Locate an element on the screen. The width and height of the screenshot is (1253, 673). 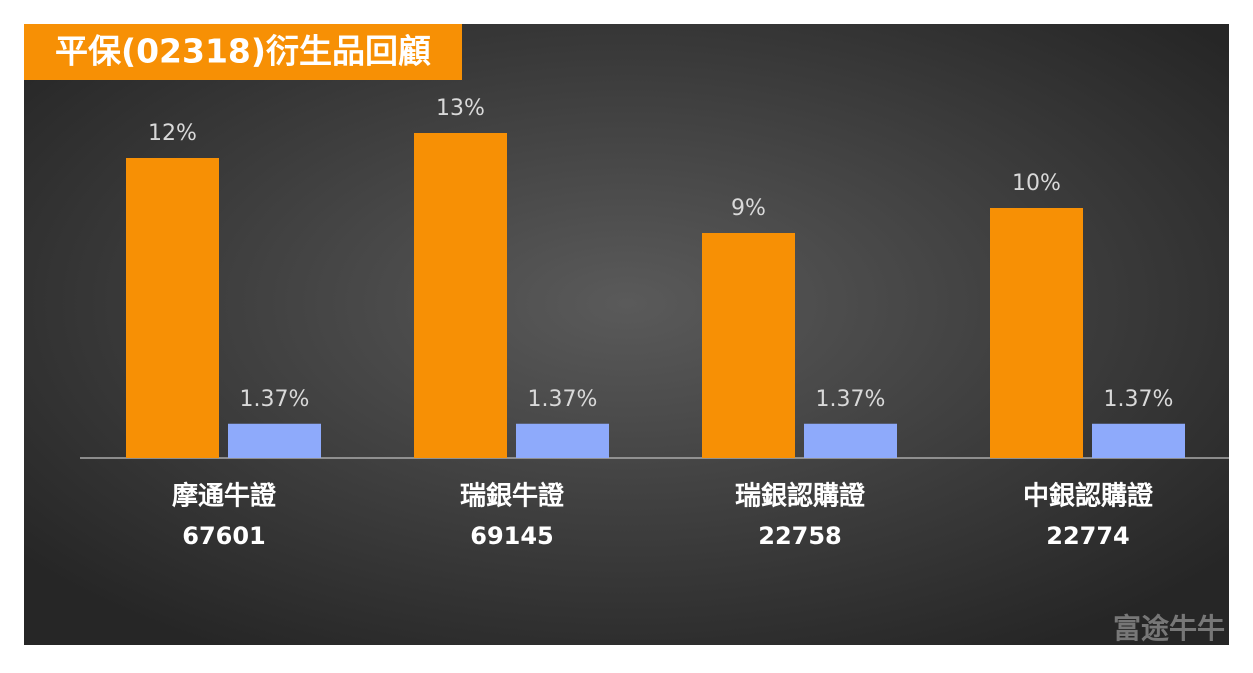
x-tick-label: 瑞銀認購證 is located at coordinates (800, 496).